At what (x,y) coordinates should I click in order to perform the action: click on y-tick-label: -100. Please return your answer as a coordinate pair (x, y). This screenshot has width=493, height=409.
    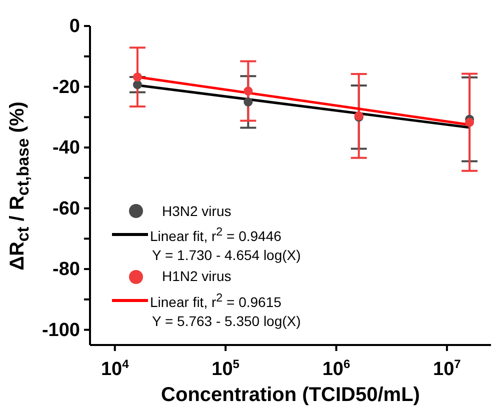
    Looking at the image, I should click on (61, 330).